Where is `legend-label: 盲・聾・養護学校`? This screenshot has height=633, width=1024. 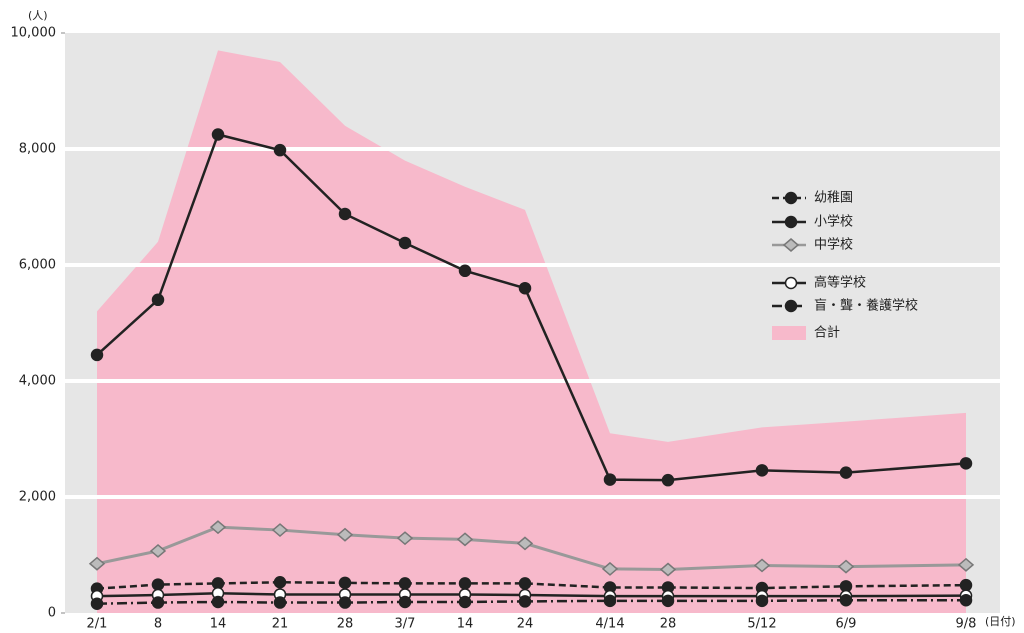 legend-label: 盲・聾・養護学校 is located at coordinates (866, 306).